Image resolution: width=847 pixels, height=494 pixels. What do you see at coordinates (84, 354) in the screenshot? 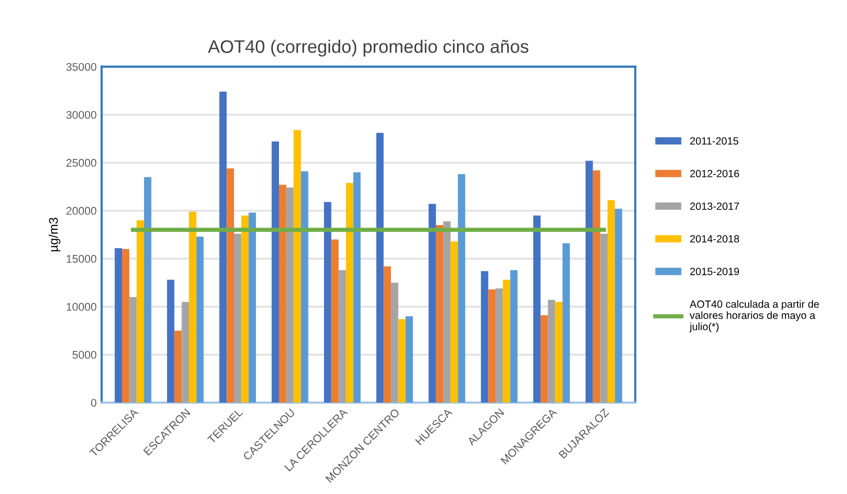
I see `y-tick-label: 5000` at bounding box center [84, 354].